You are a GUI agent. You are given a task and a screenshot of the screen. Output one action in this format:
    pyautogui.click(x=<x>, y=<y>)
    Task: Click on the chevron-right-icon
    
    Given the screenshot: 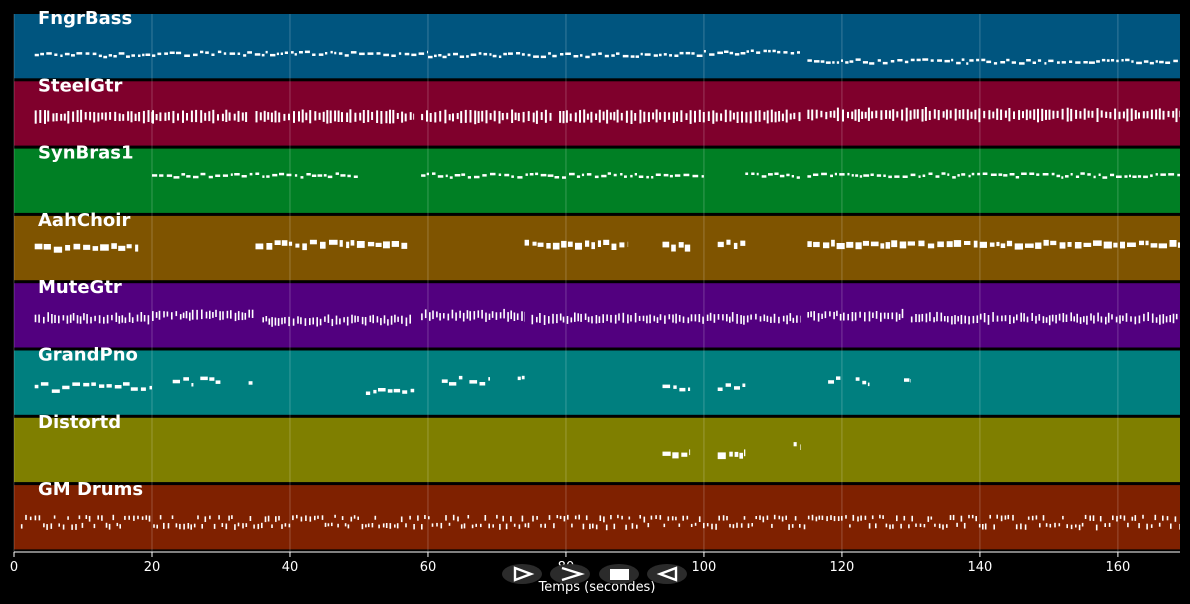 What is the action you would take?
    pyautogui.click(x=573, y=574)
    